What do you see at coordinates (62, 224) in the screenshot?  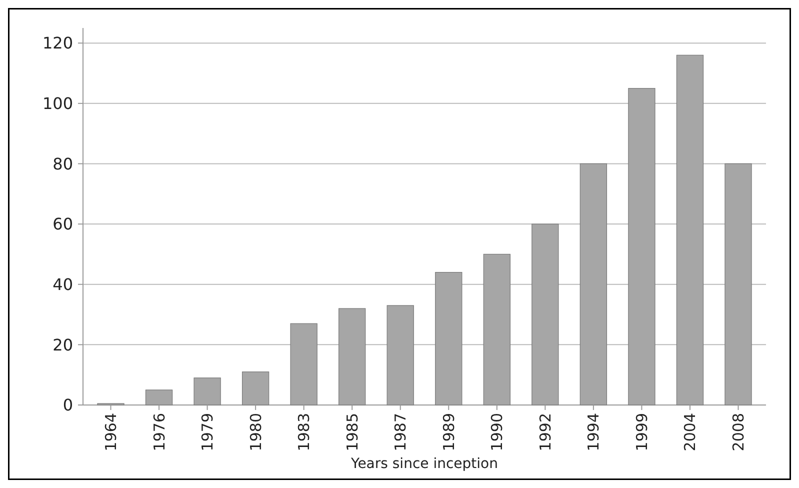 I see `y-tick-label: 60` at bounding box center [62, 224].